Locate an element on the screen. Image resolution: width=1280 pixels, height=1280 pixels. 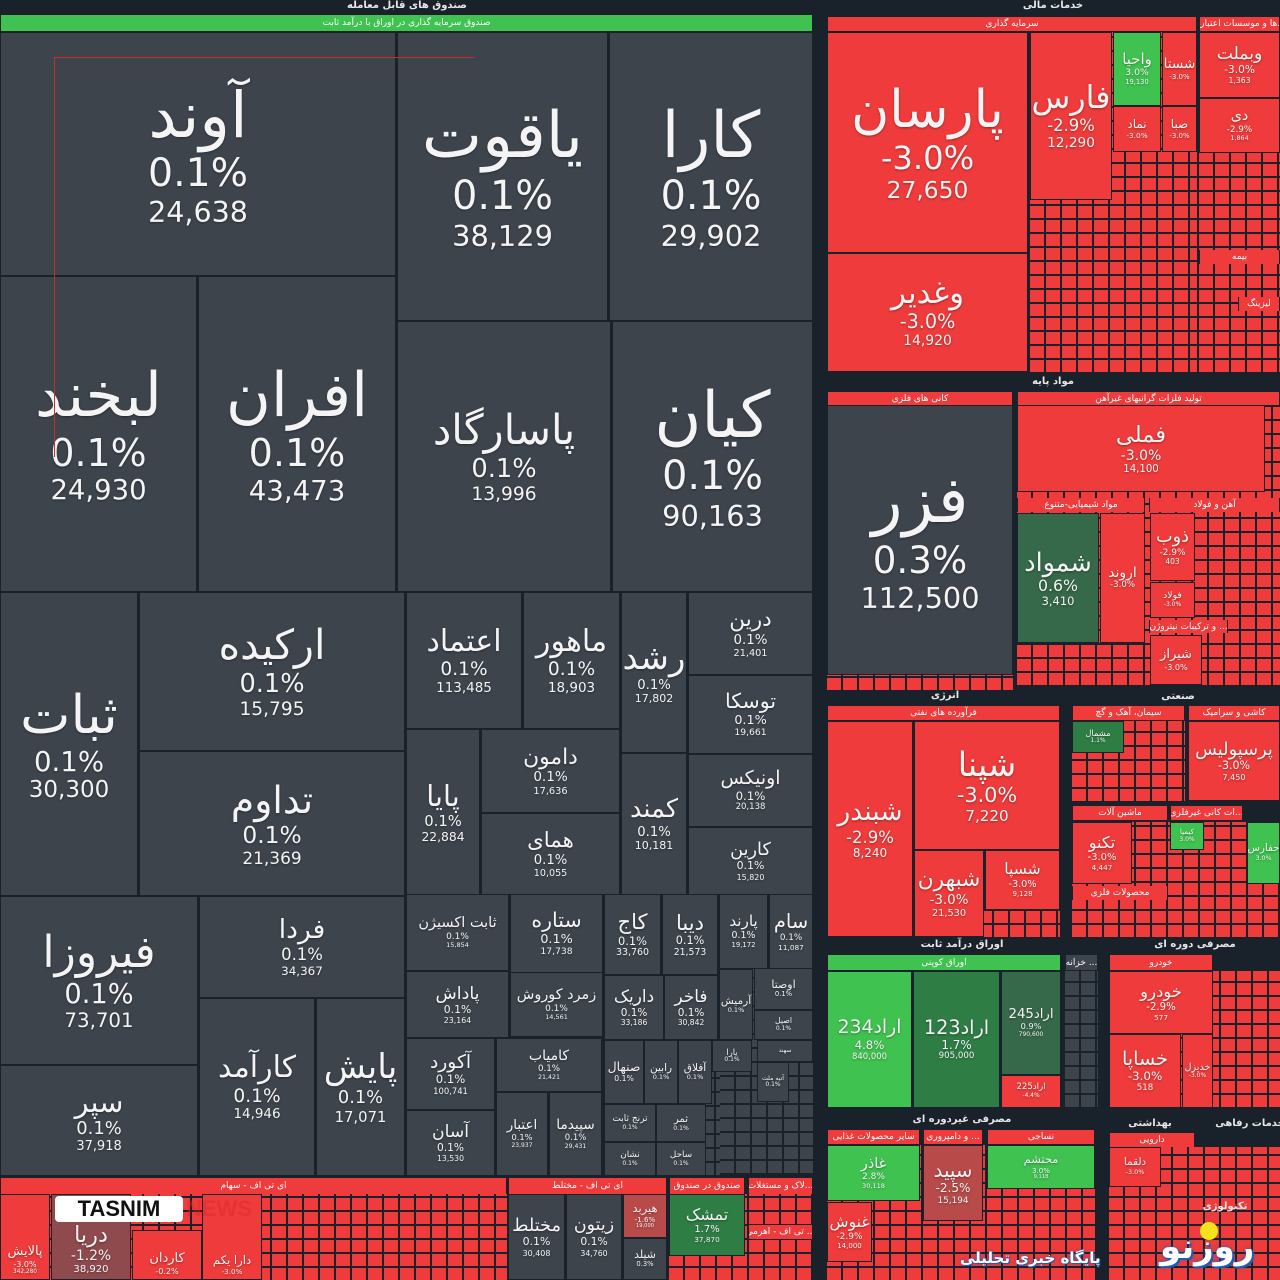
sector-header: آهن و فولاد is located at coordinates (1214, 505).